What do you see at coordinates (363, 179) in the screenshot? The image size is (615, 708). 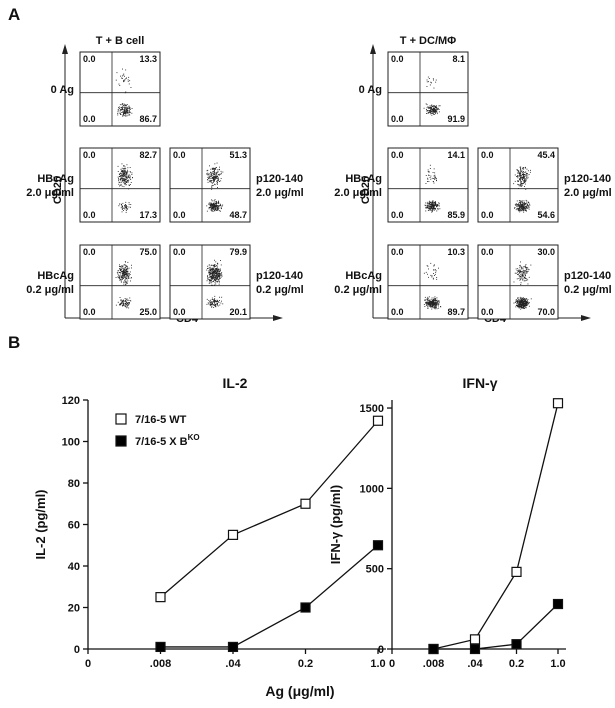 I see `plot-label: HBcAg` at bounding box center [363, 179].